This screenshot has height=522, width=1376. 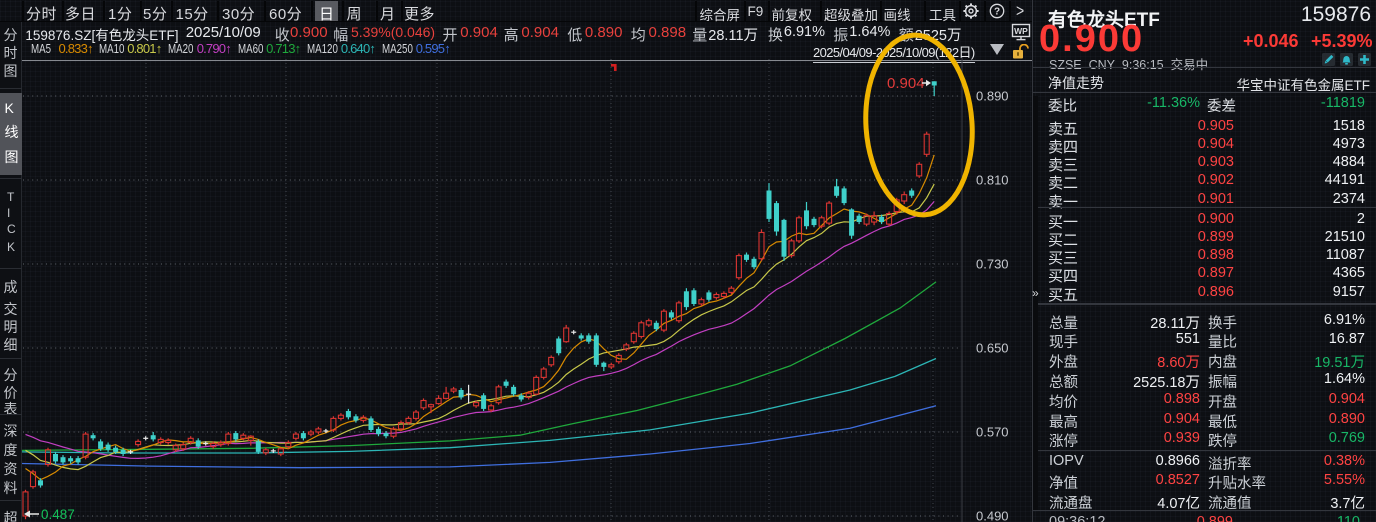 I want to click on svg-text: WP, so click(x=1021, y=31).